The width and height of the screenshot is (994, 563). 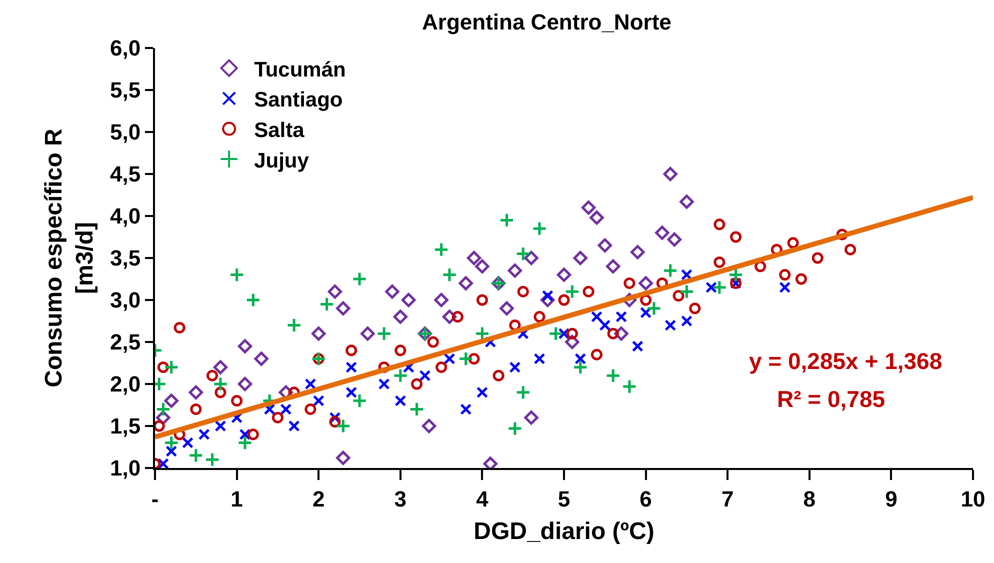 What do you see at coordinates (155, 499) in the screenshot?
I see `x-tick-label: -` at bounding box center [155, 499].